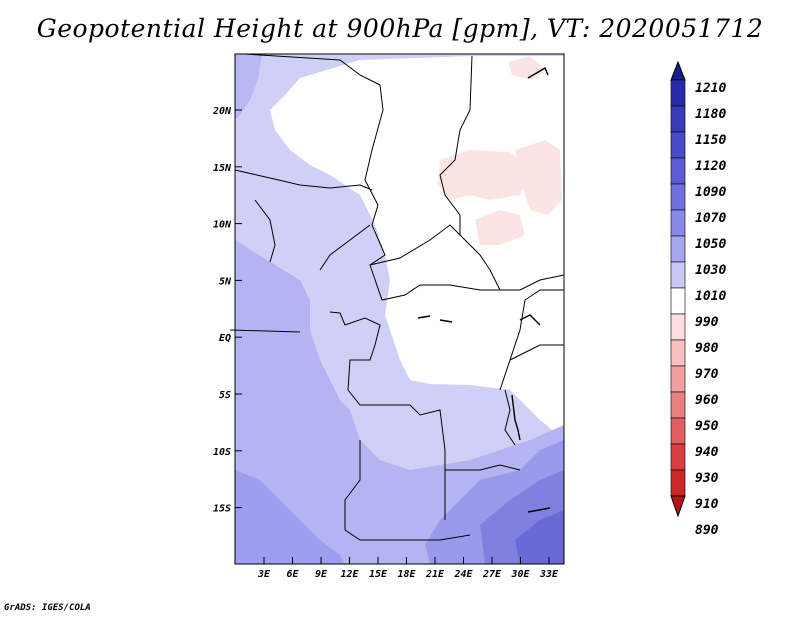  I want to click on lat-tick-label: 10N, so click(222, 225).